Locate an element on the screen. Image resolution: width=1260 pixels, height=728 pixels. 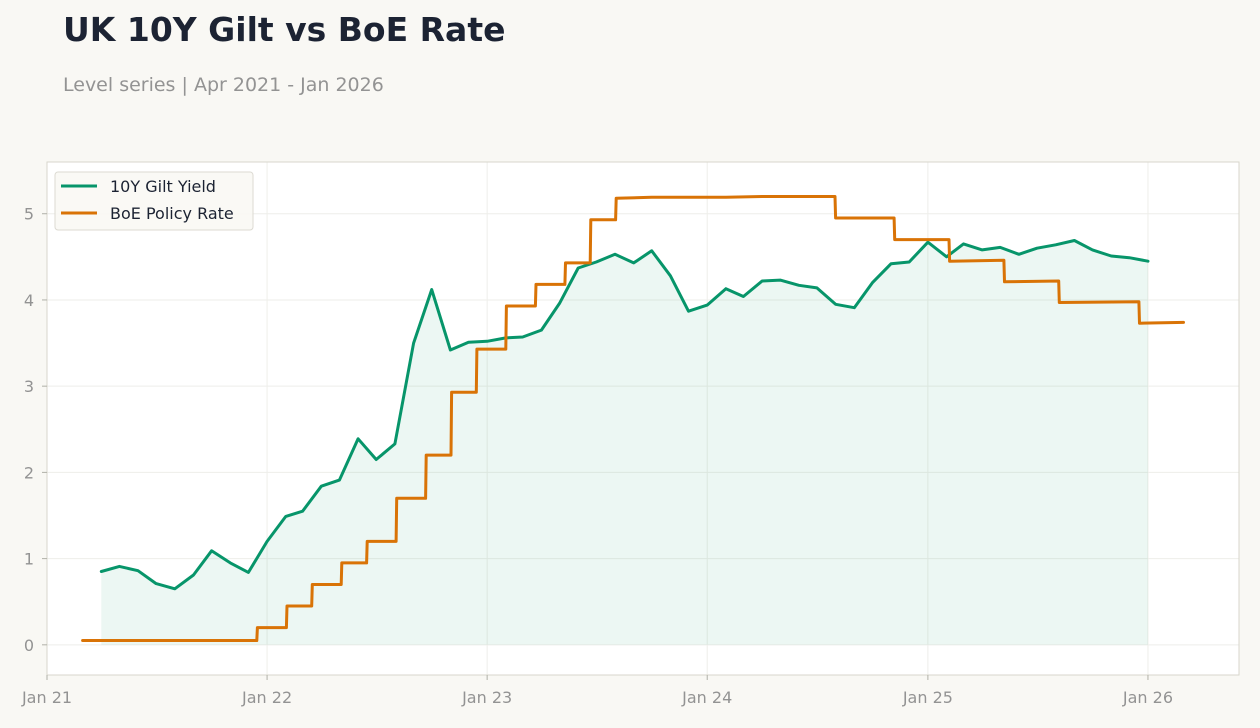
y-tick-label: 0 is located at coordinates (29, 645).